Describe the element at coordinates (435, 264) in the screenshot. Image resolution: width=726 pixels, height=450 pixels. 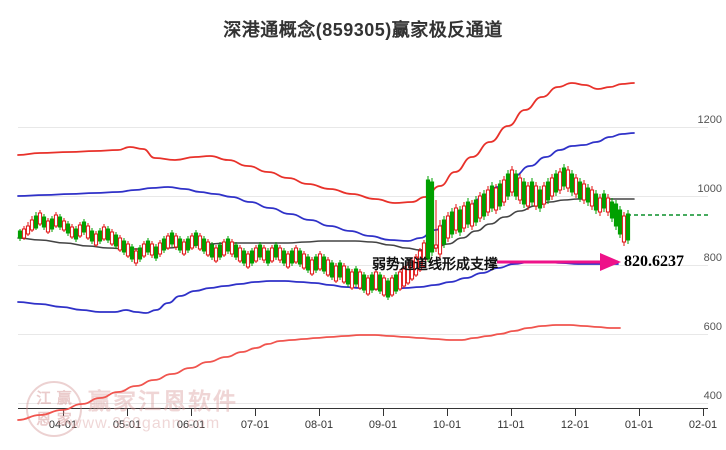
I see `annotation-label: 弱势通道线形成支撑` at that location.